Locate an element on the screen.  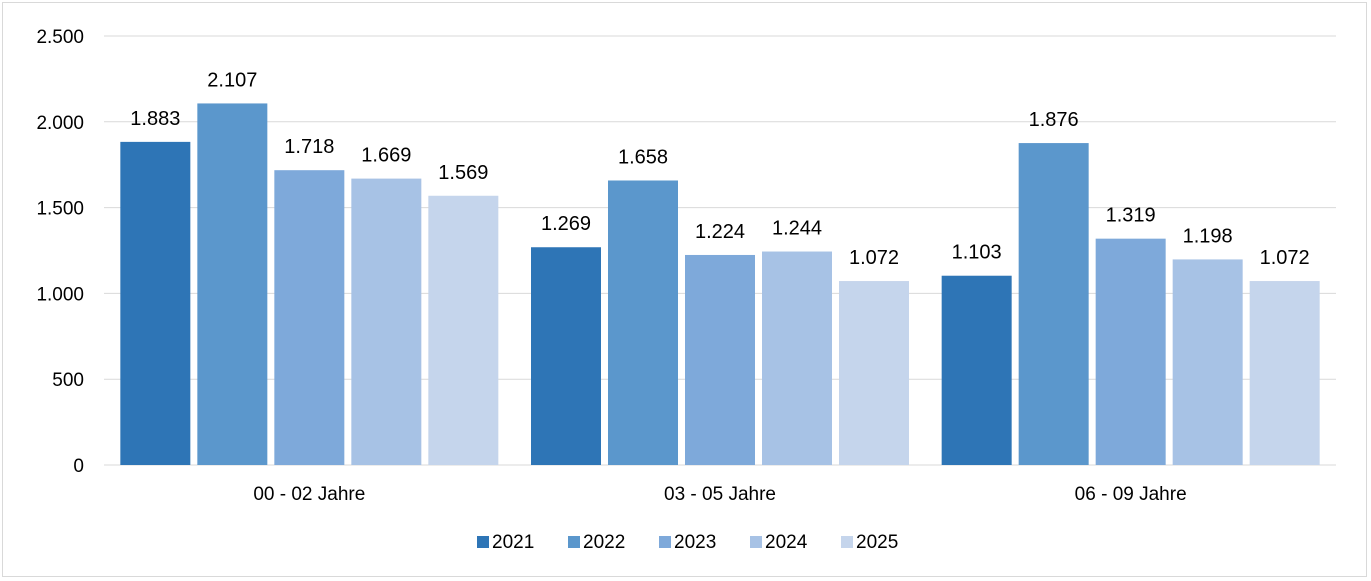
legend: 2021 2022 2023 2024 2025 is located at coordinates (687, 542).